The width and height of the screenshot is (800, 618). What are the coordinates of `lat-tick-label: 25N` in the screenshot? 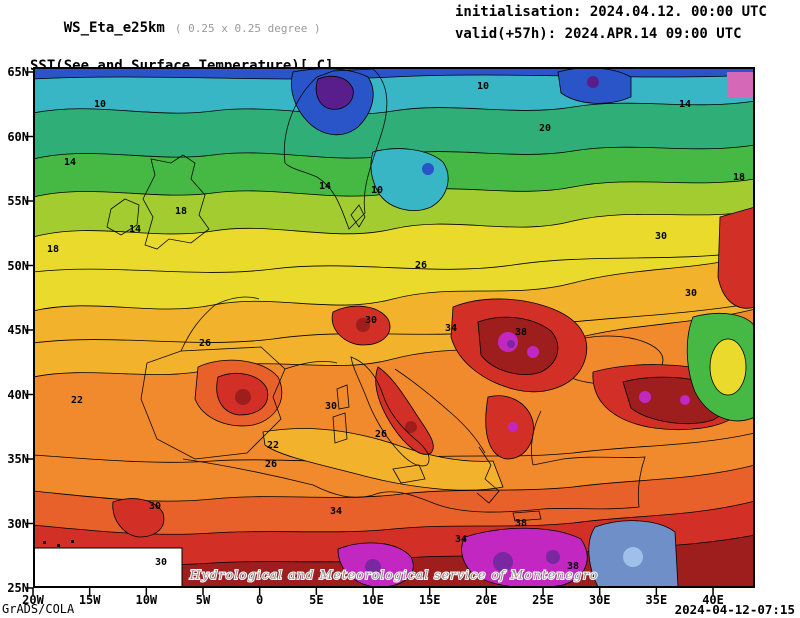 It's located at (18, 588).